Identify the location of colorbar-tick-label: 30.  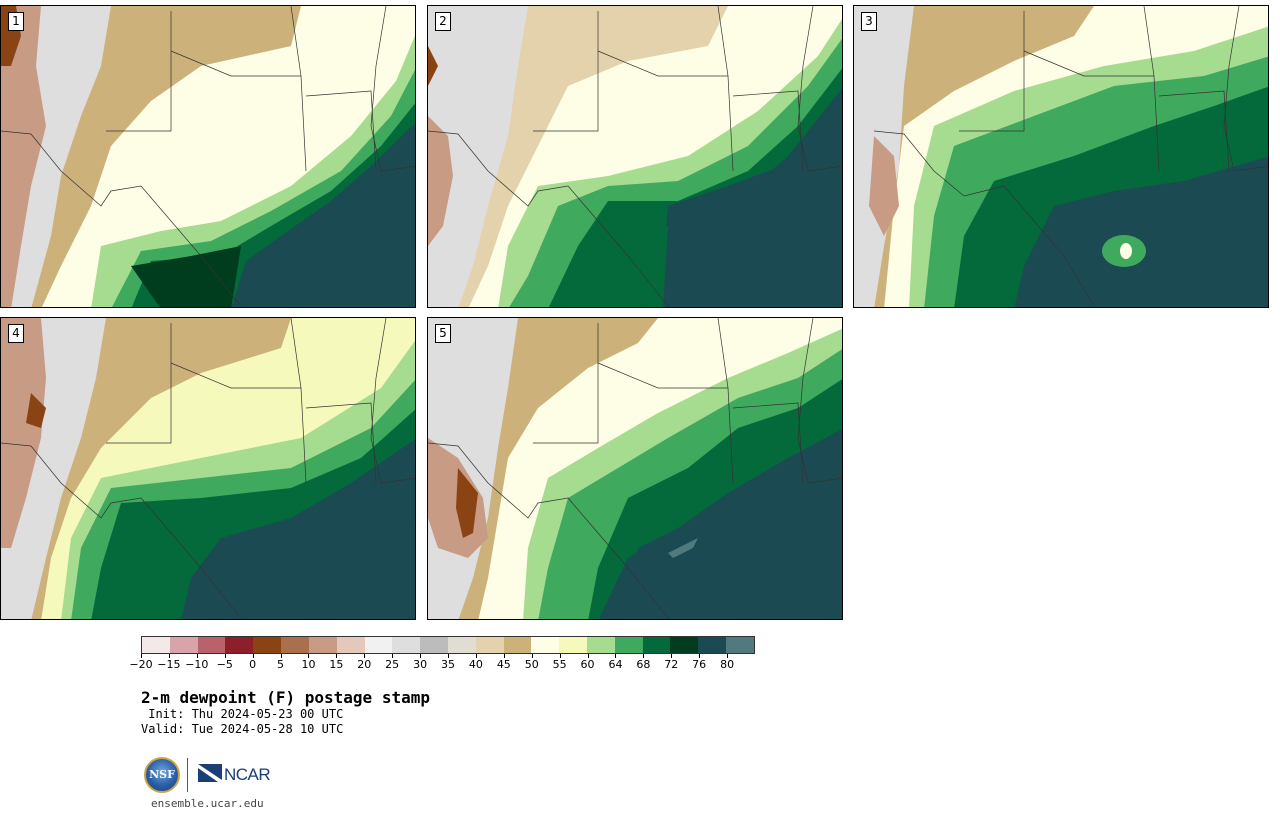
(420, 664).